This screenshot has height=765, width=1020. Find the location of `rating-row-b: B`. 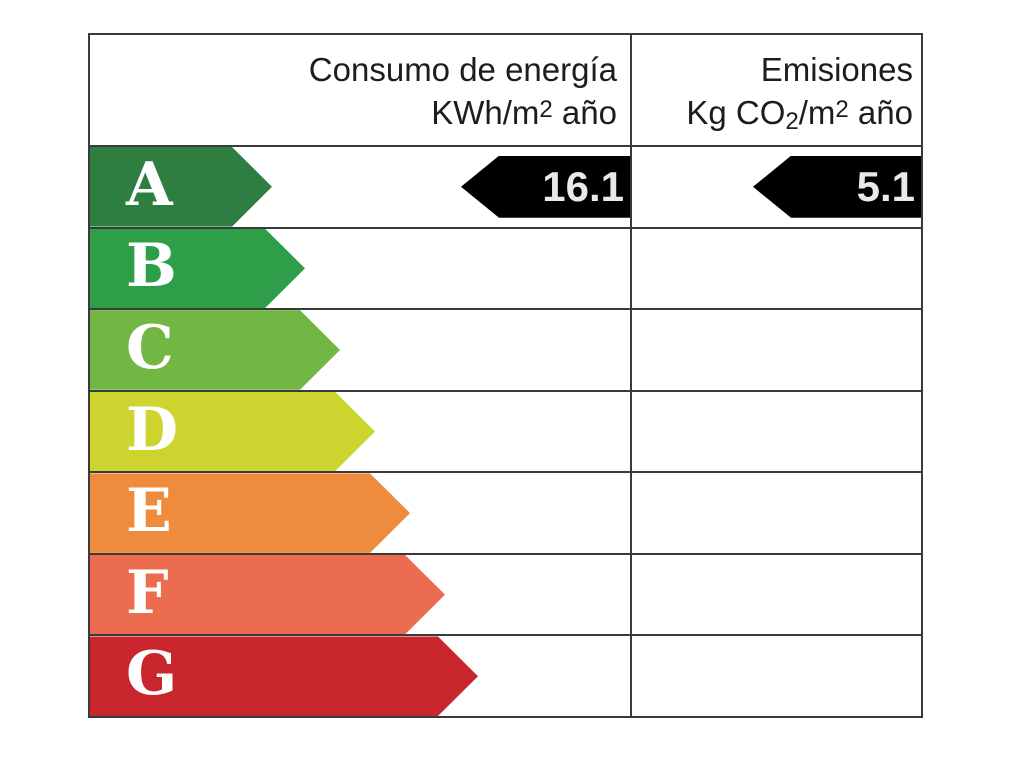

rating-row-b: B is located at coordinates (505, 267).